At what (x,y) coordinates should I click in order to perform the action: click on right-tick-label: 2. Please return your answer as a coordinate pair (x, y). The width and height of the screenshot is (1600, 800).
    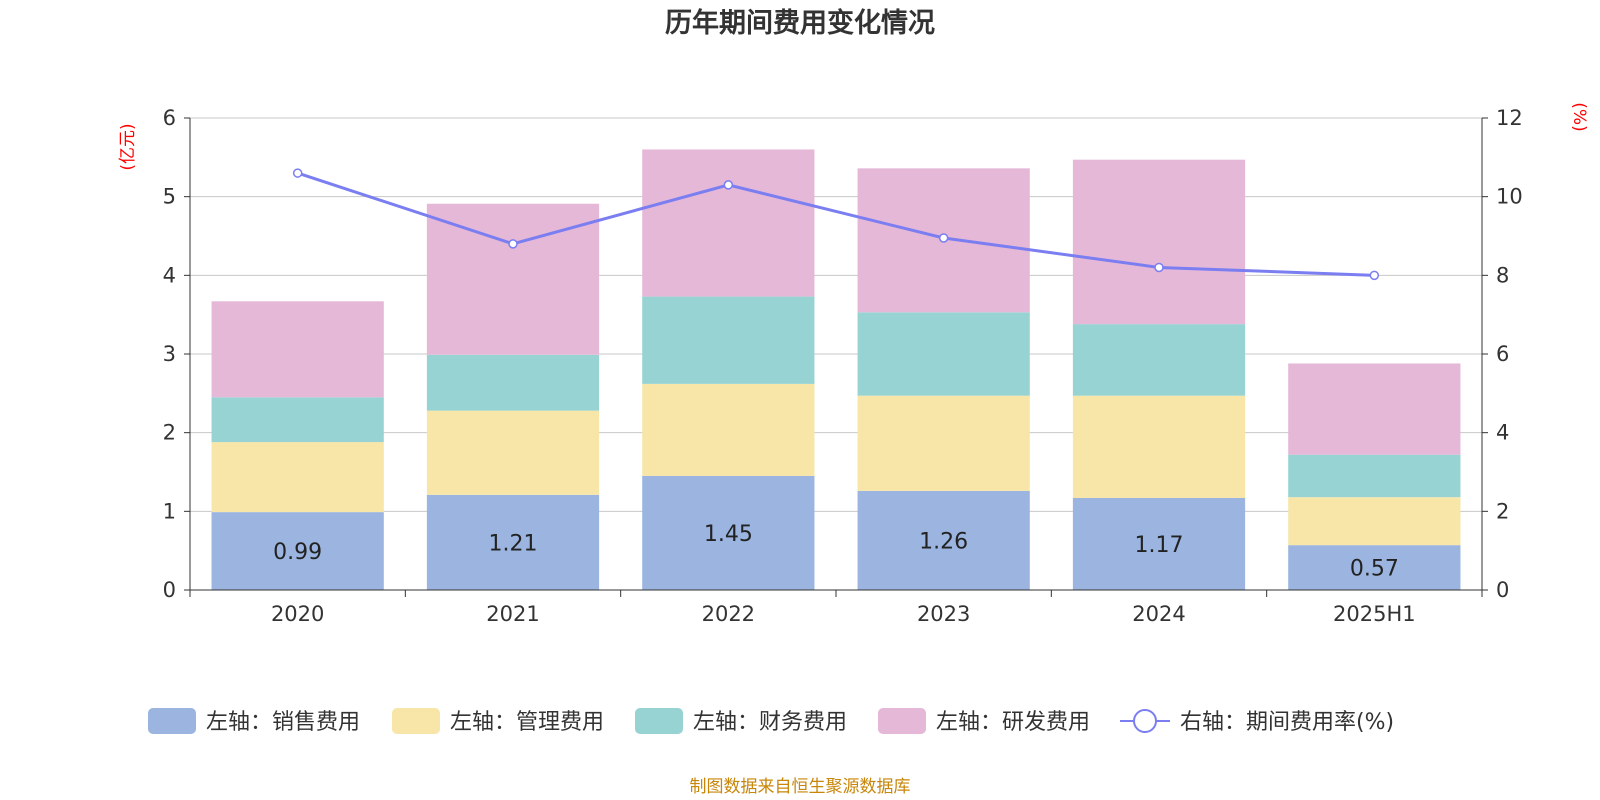
    Looking at the image, I should click on (1502, 511).